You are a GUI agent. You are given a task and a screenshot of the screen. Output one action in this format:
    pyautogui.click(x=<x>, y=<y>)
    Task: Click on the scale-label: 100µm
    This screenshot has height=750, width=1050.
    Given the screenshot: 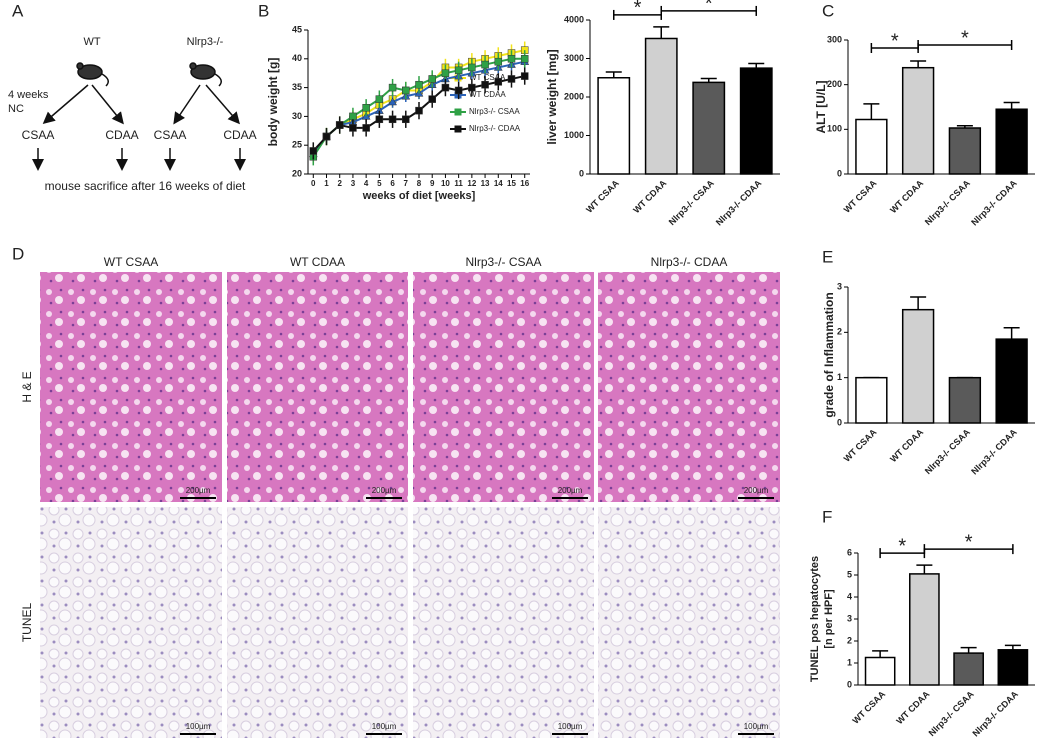 What is the action you would take?
    pyautogui.click(x=384, y=726)
    